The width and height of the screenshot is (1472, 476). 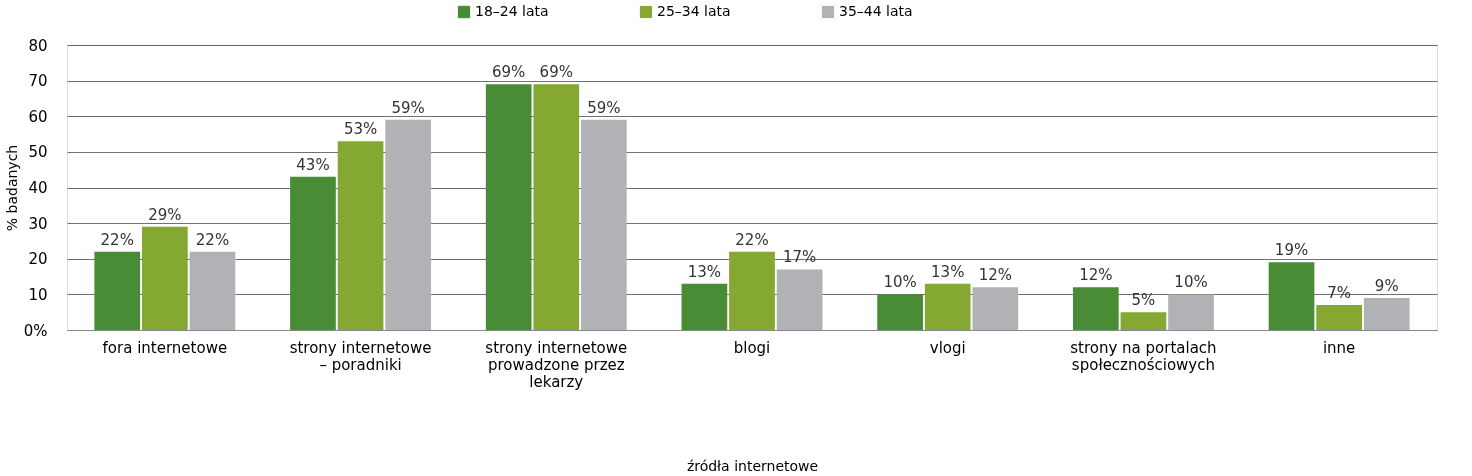 I want to click on x-tick-label: strony internetowe – poradniki, so click(x=360, y=356).